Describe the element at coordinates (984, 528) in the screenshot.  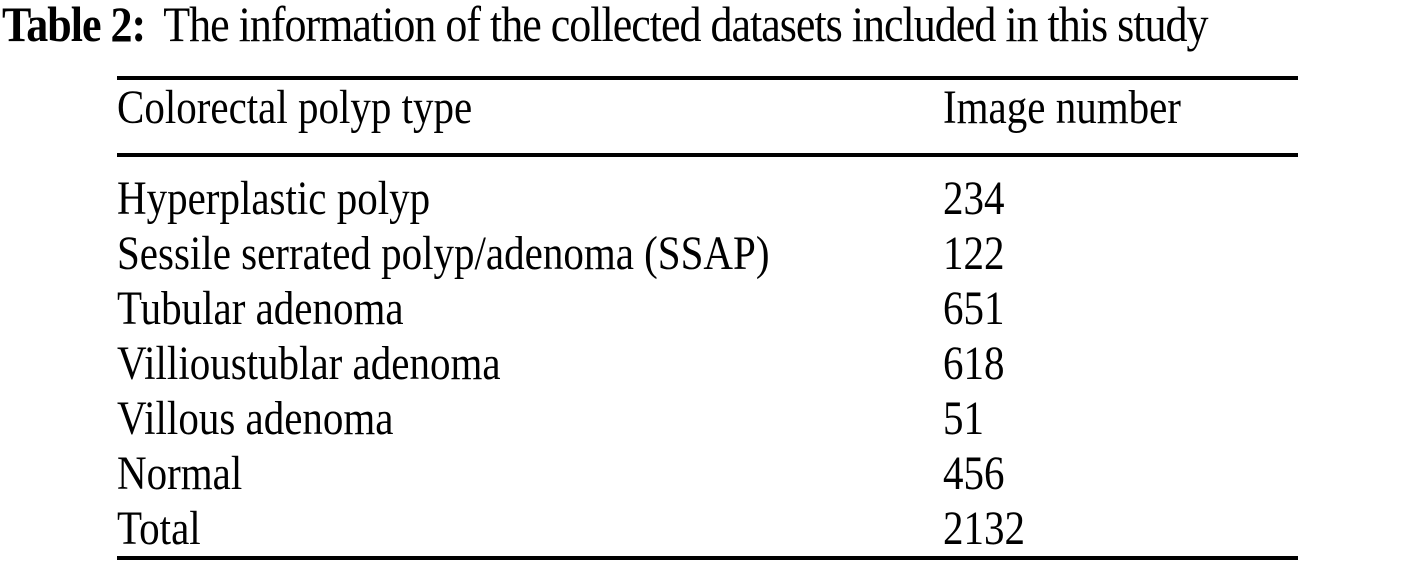
I see `image-number-cell: 2132` at that location.